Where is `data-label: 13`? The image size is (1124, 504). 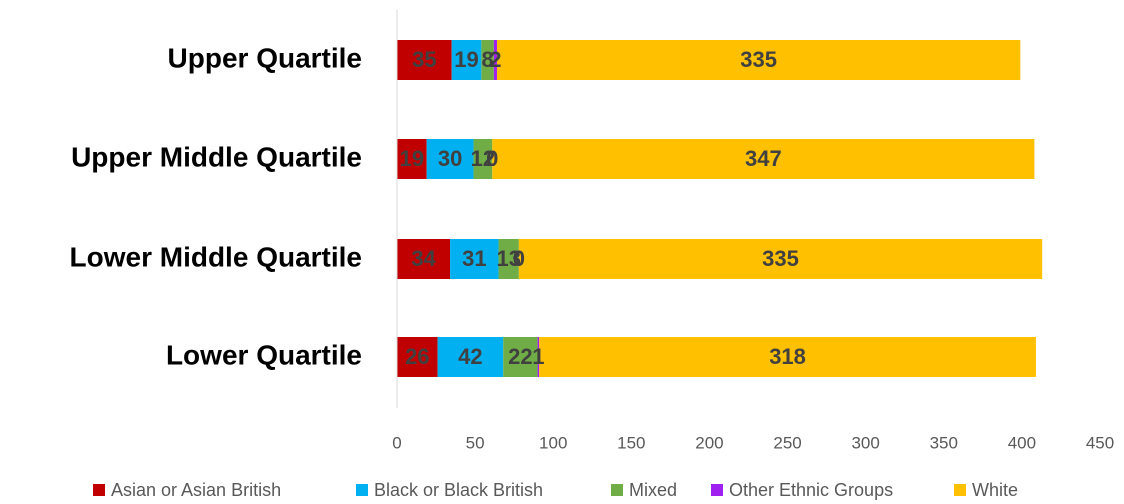
data-label: 13 is located at coordinates (508, 258).